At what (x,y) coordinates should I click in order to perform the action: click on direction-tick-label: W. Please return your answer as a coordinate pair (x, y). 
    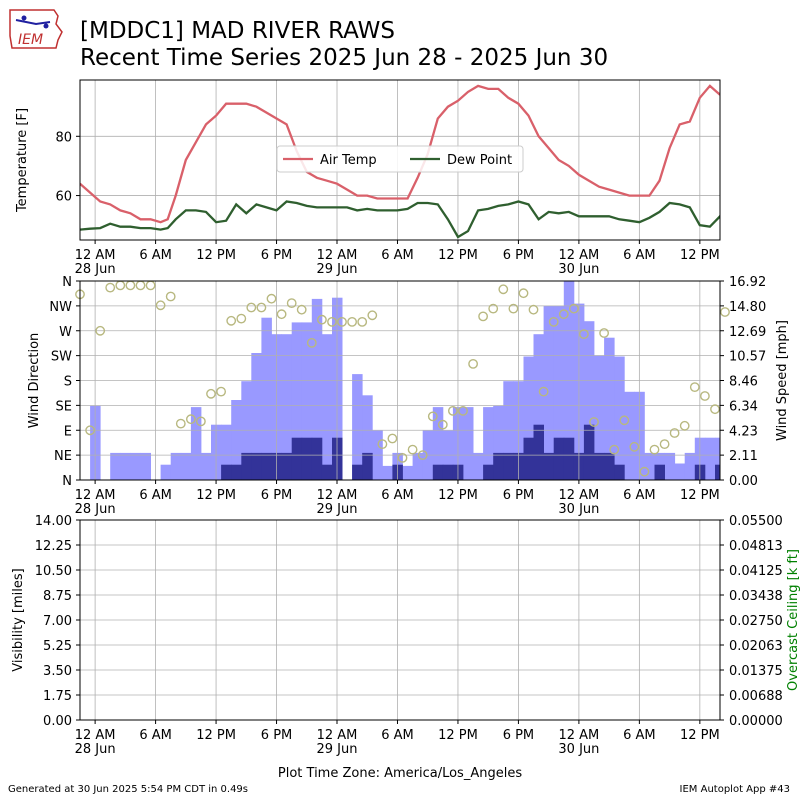
    Looking at the image, I should click on (65, 332).